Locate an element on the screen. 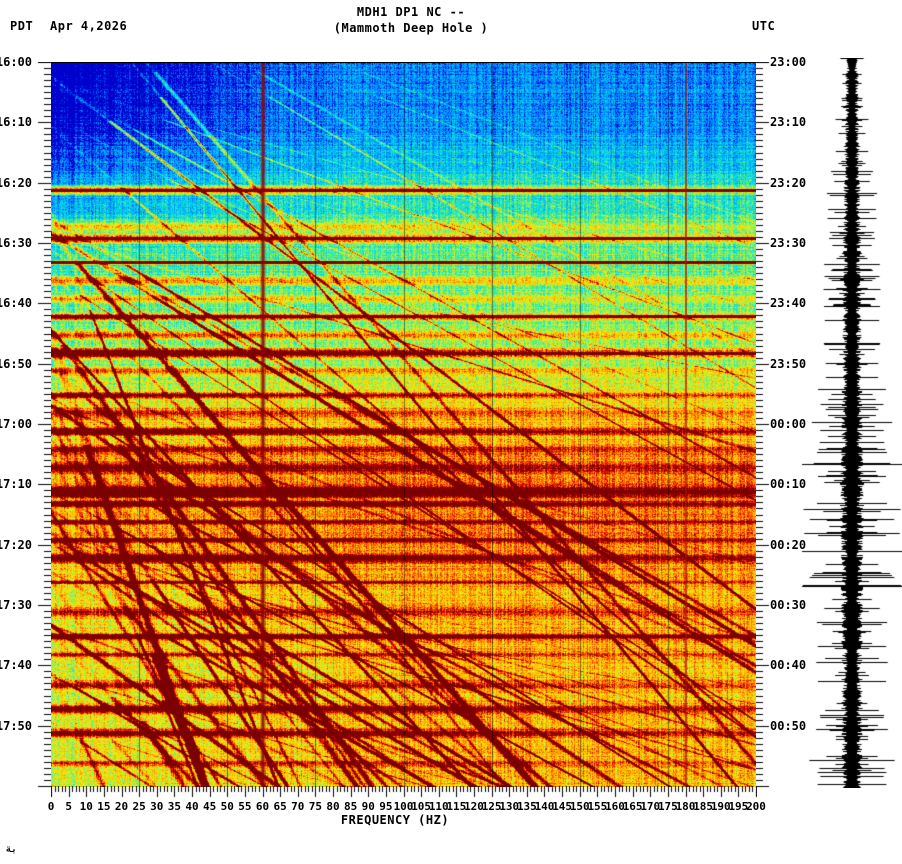 Image resolution: width=902 pixels, height=864 pixels. frequency-tick: 120 is located at coordinates (474, 806).